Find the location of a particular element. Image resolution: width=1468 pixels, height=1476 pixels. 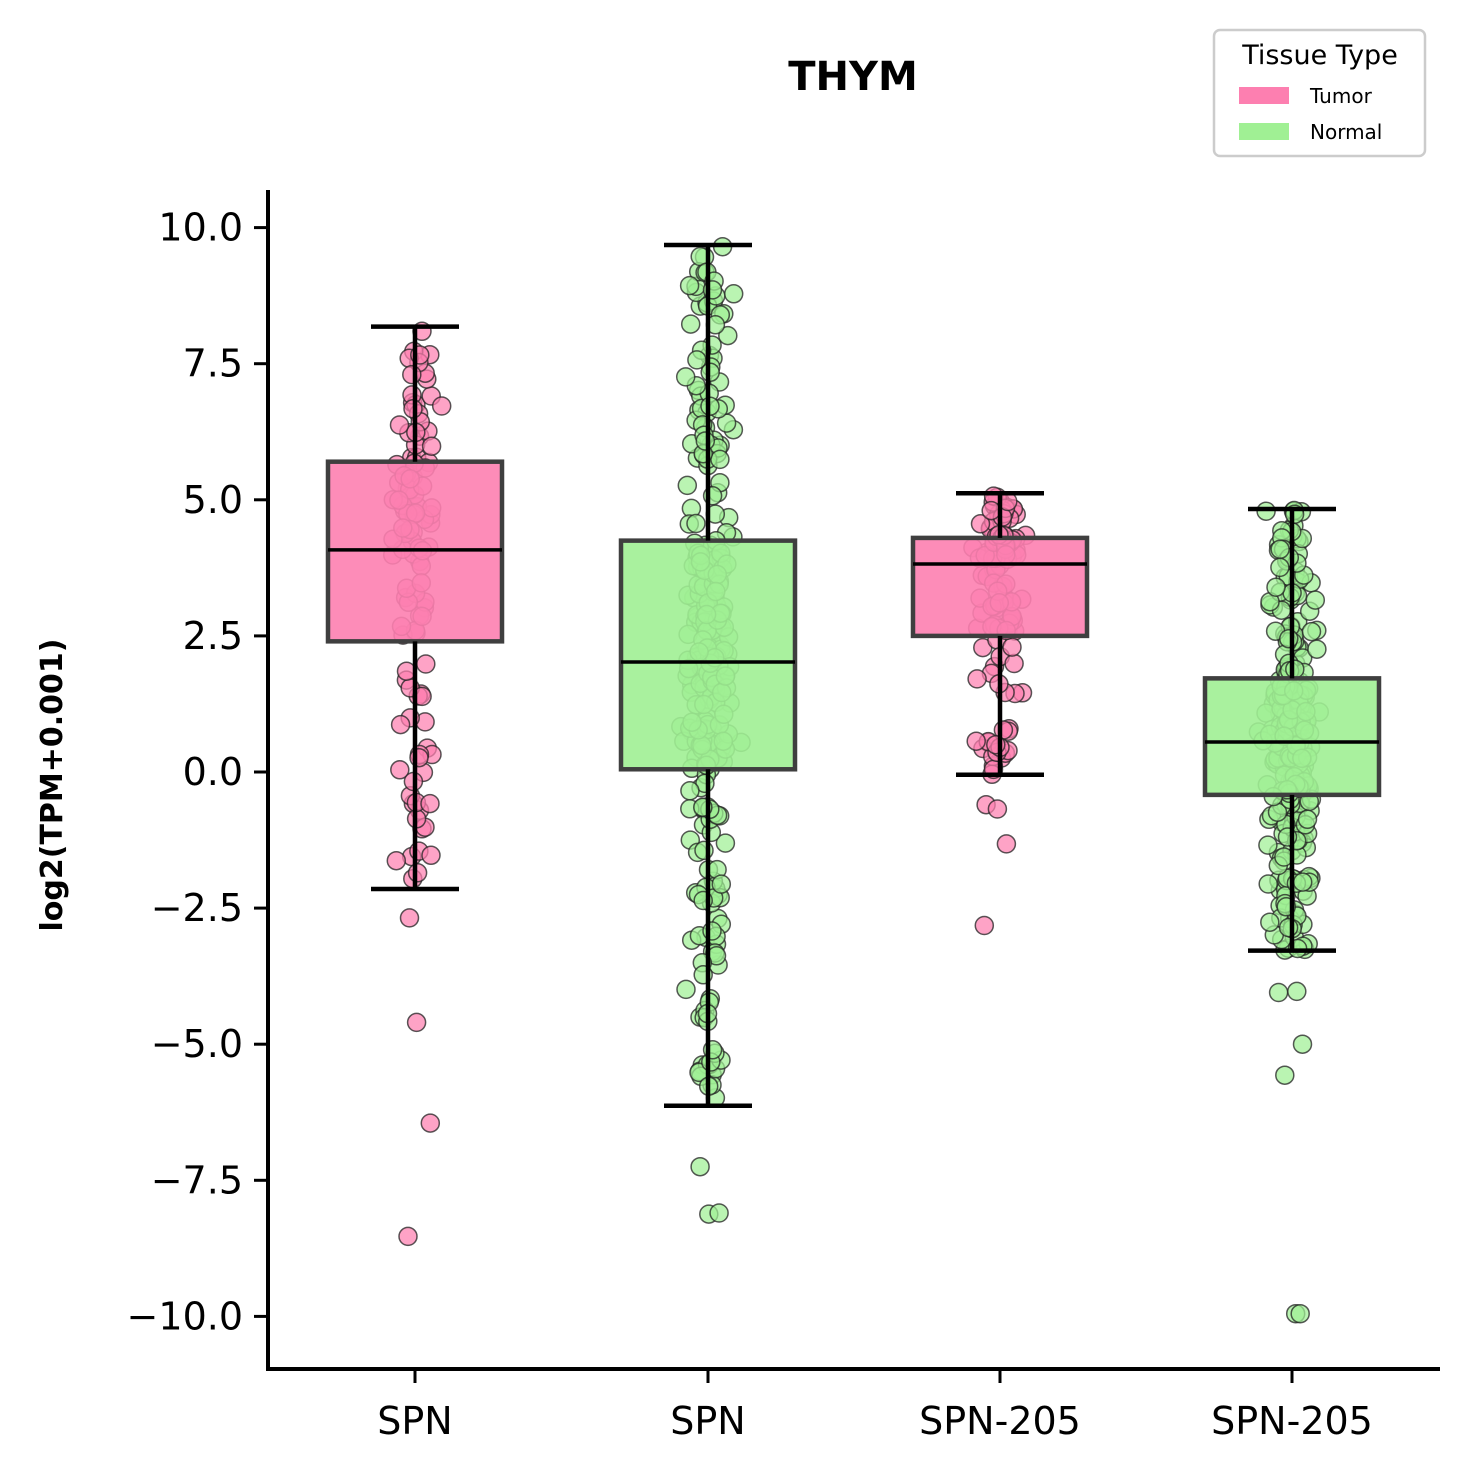

chart-title: THYM is located at coordinates (853, 77).